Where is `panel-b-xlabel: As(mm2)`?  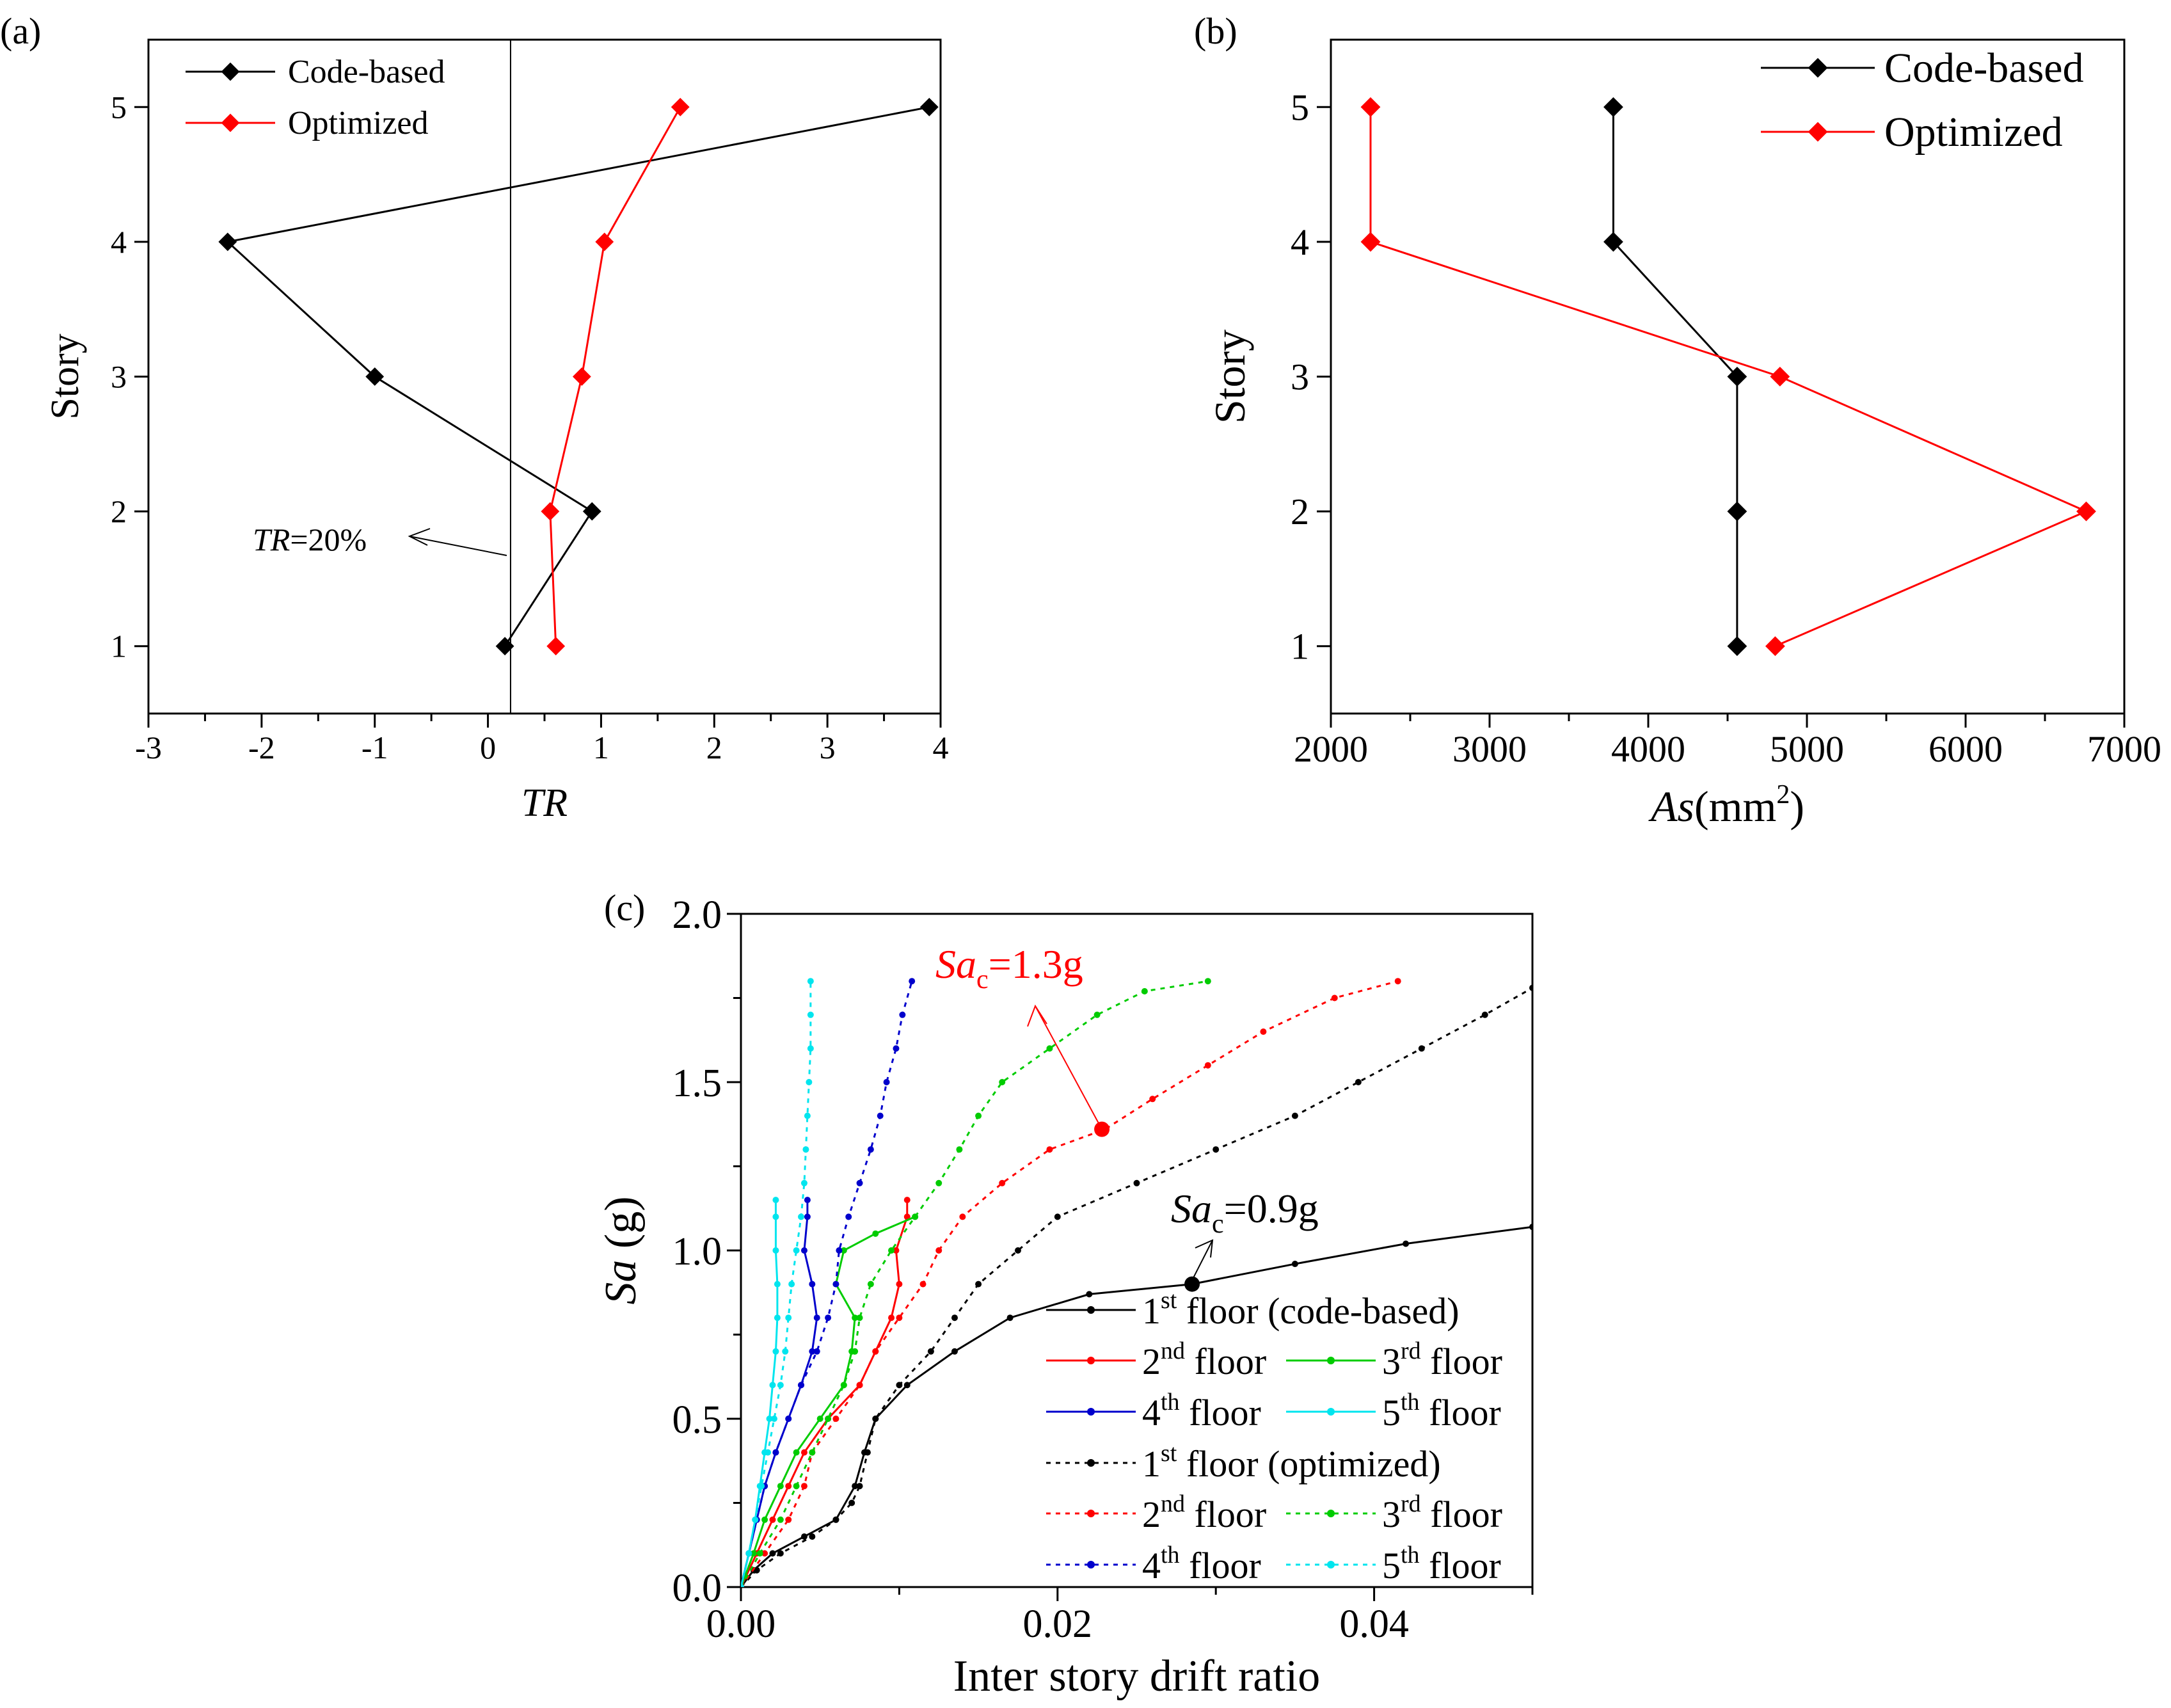 panel-b-xlabel: As(mm2) is located at coordinates (1726, 806).